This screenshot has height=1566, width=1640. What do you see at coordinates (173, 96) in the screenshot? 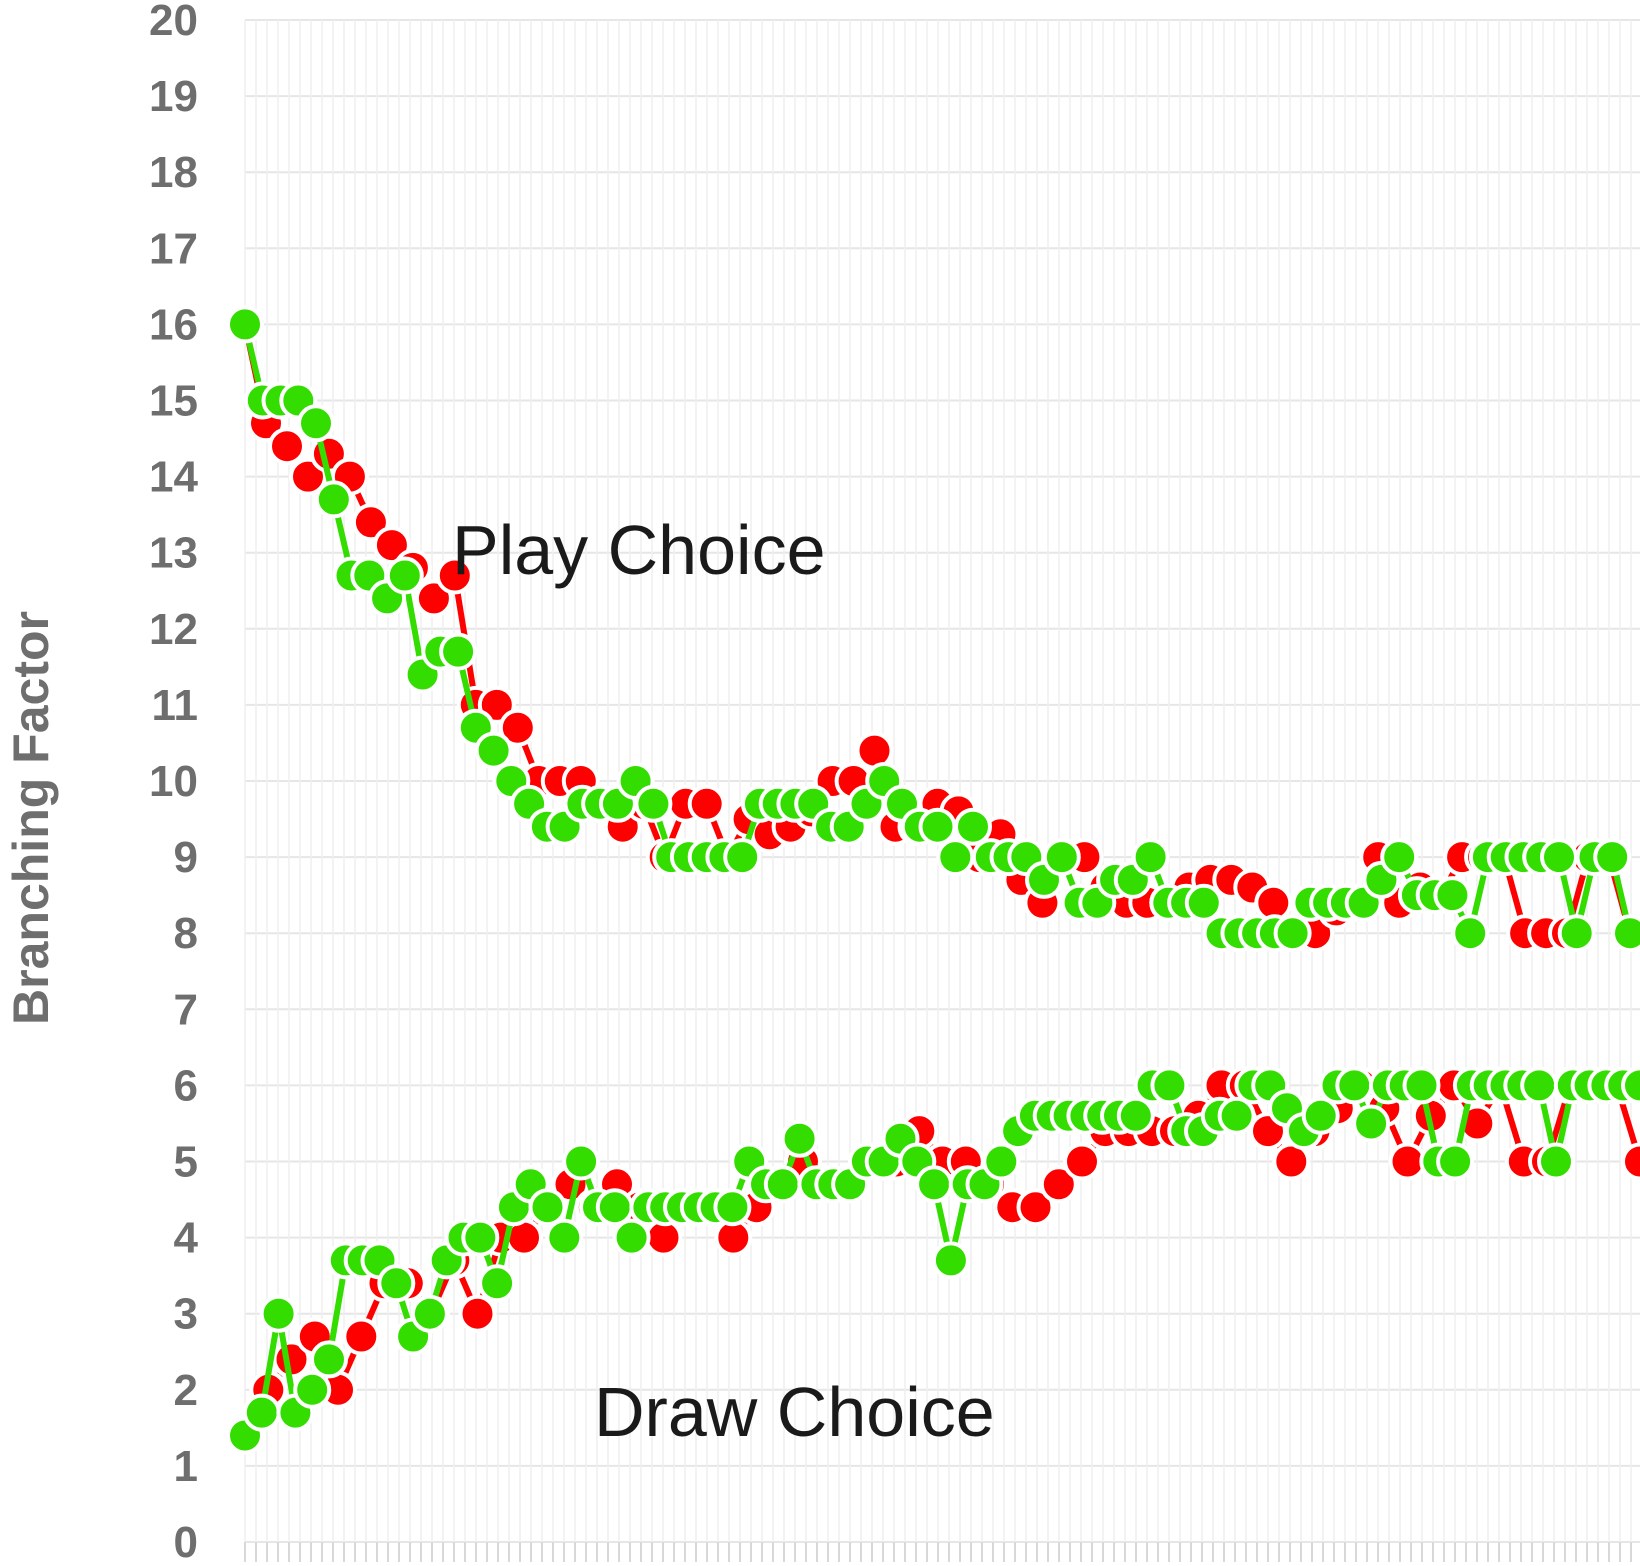
I see `y-tick-label: 19` at bounding box center [173, 96].